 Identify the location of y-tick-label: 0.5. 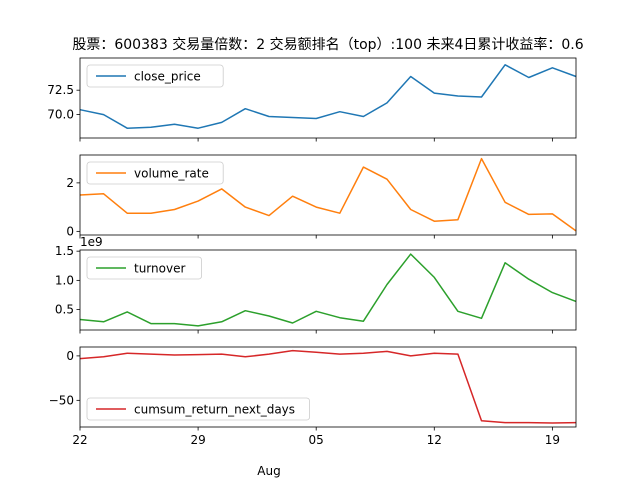
(64, 310).